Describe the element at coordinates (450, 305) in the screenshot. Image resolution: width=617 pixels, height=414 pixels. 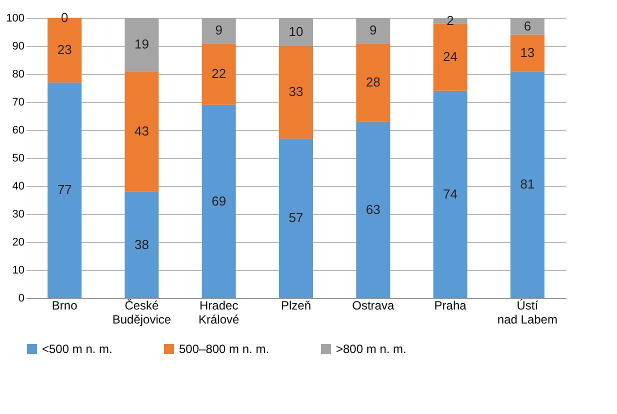
I see `x-tick-label: Praha` at that location.